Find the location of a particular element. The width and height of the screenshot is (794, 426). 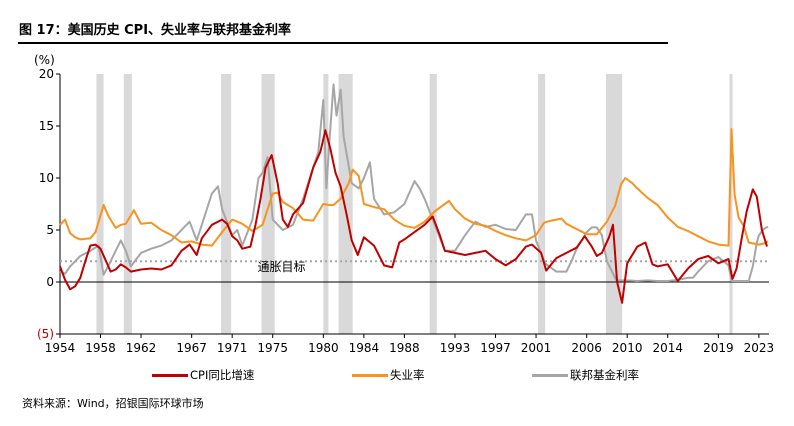

legend-label-unemployment: 失业率 is located at coordinates (407, 375).